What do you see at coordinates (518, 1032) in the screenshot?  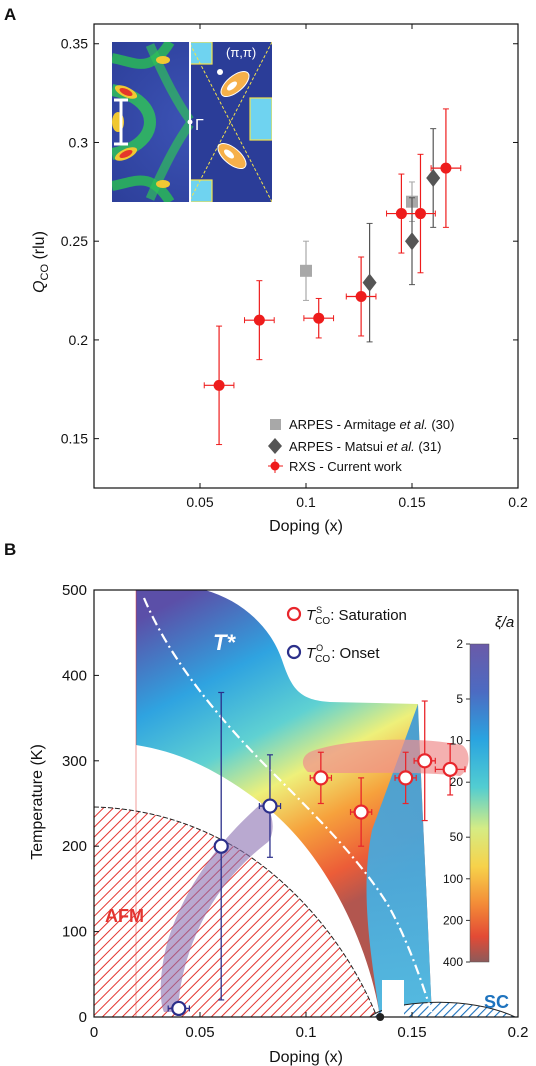 I see `panel-b-xtick-label: 0.2` at bounding box center [518, 1032].